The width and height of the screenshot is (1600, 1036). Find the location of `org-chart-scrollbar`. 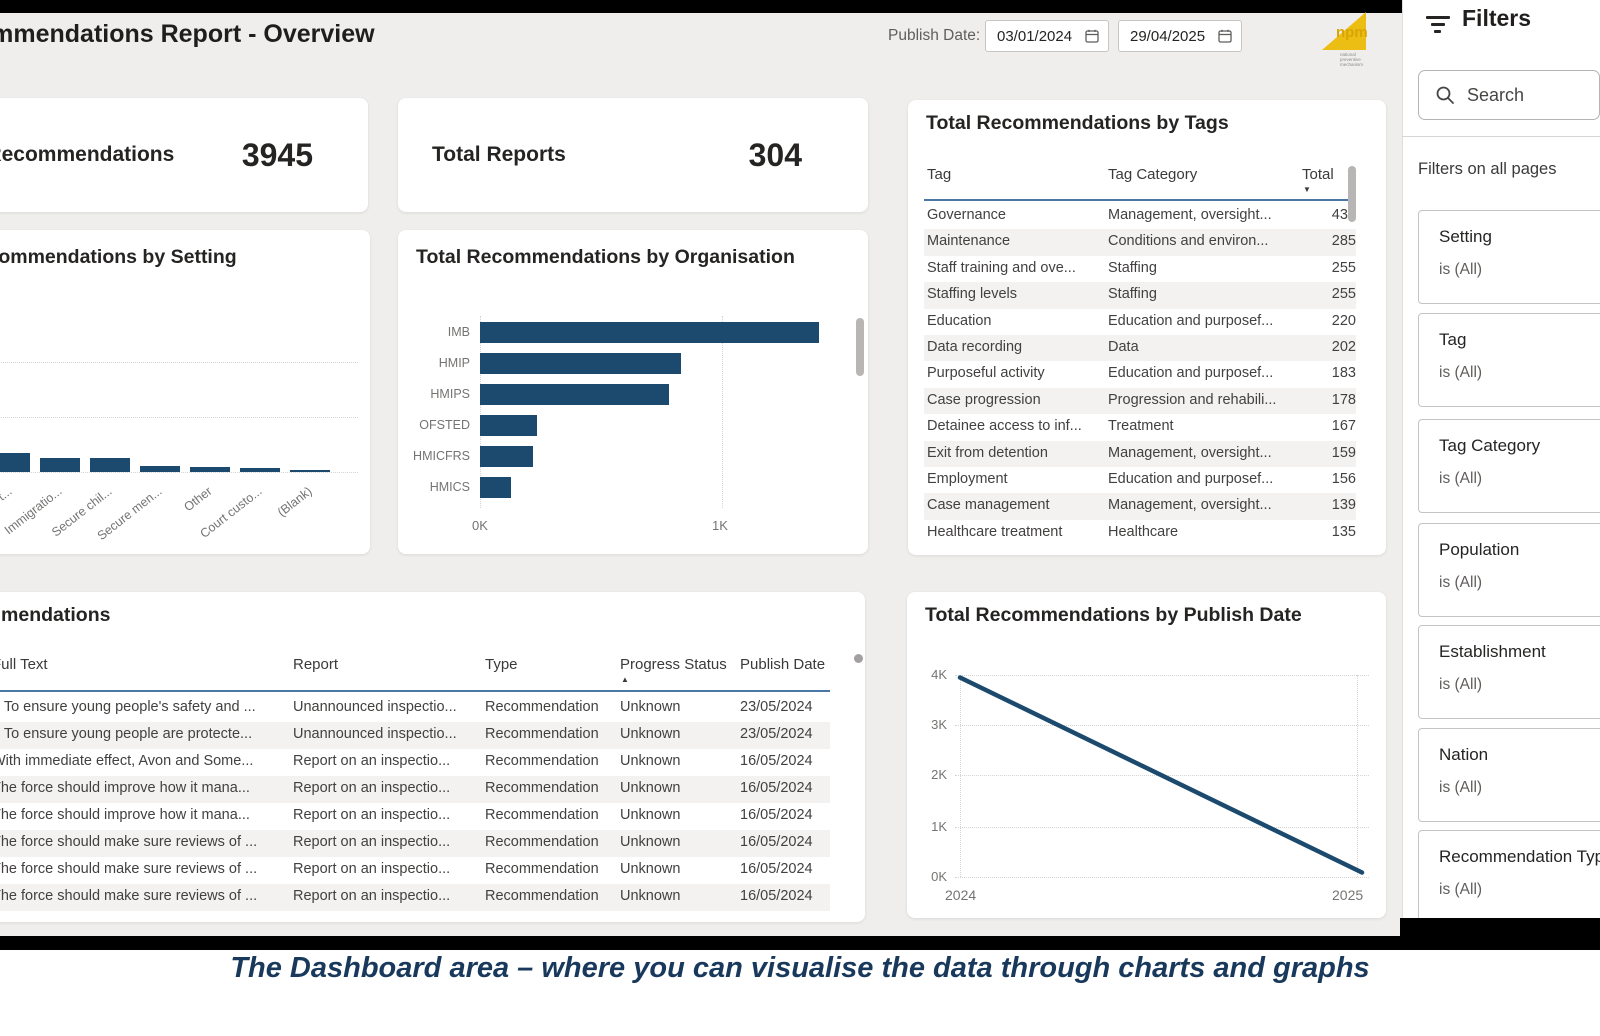

org-chart-scrollbar is located at coordinates (860, 347).